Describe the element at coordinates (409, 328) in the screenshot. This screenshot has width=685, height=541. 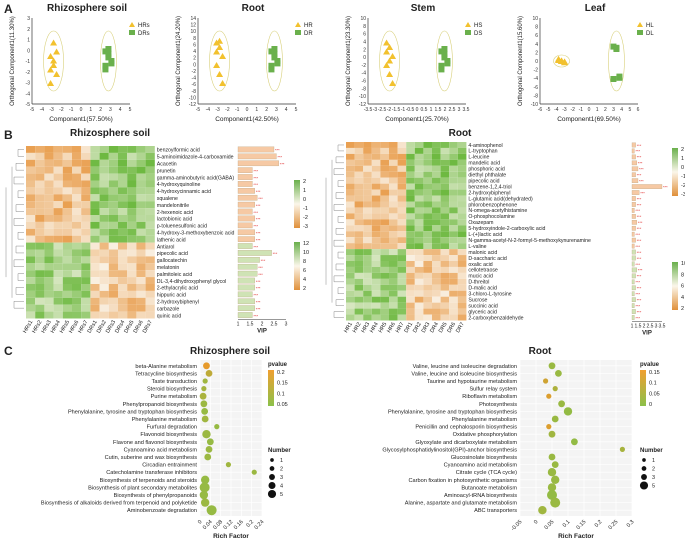
I see `sample-label: DR1` at that location.